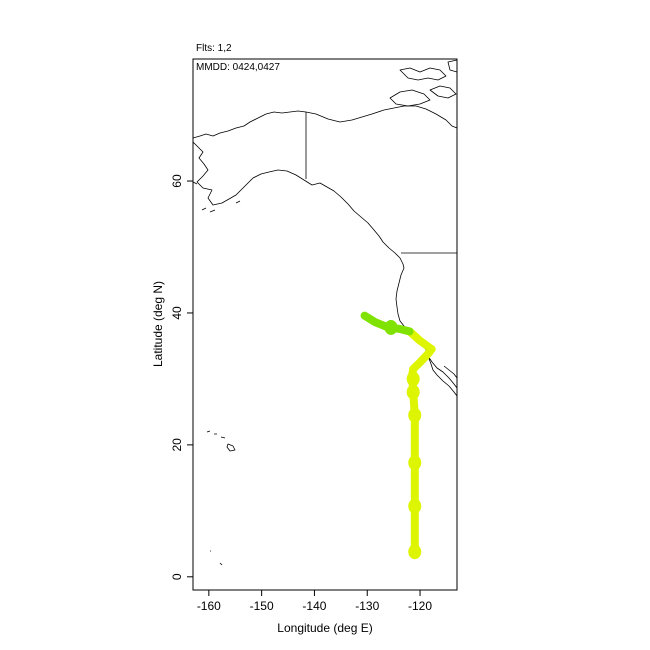 Image resolution: width=650 pixels, height=650 pixels. What do you see at coordinates (262, 606) in the screenshot?
I see `x-tick-label: -150` at bounding box center [262, 606].